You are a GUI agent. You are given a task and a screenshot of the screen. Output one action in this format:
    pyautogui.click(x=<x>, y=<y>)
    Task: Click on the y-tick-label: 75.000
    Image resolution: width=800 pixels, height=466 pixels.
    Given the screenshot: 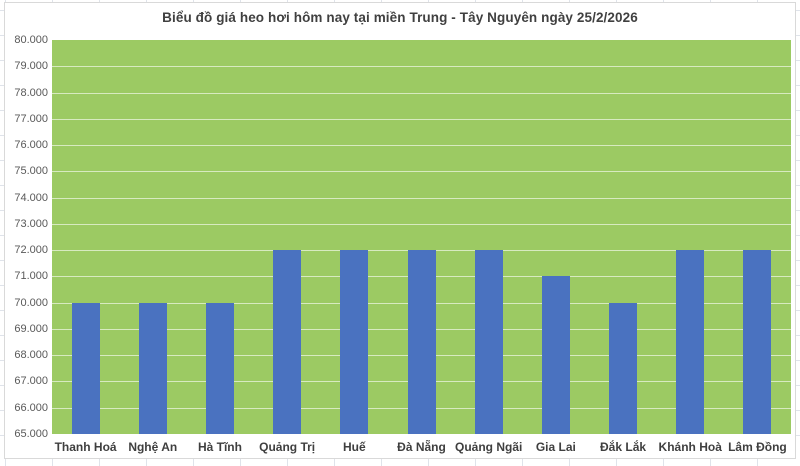 What is the action you would take?
    pyautogui.click(x=31, y=171)
    